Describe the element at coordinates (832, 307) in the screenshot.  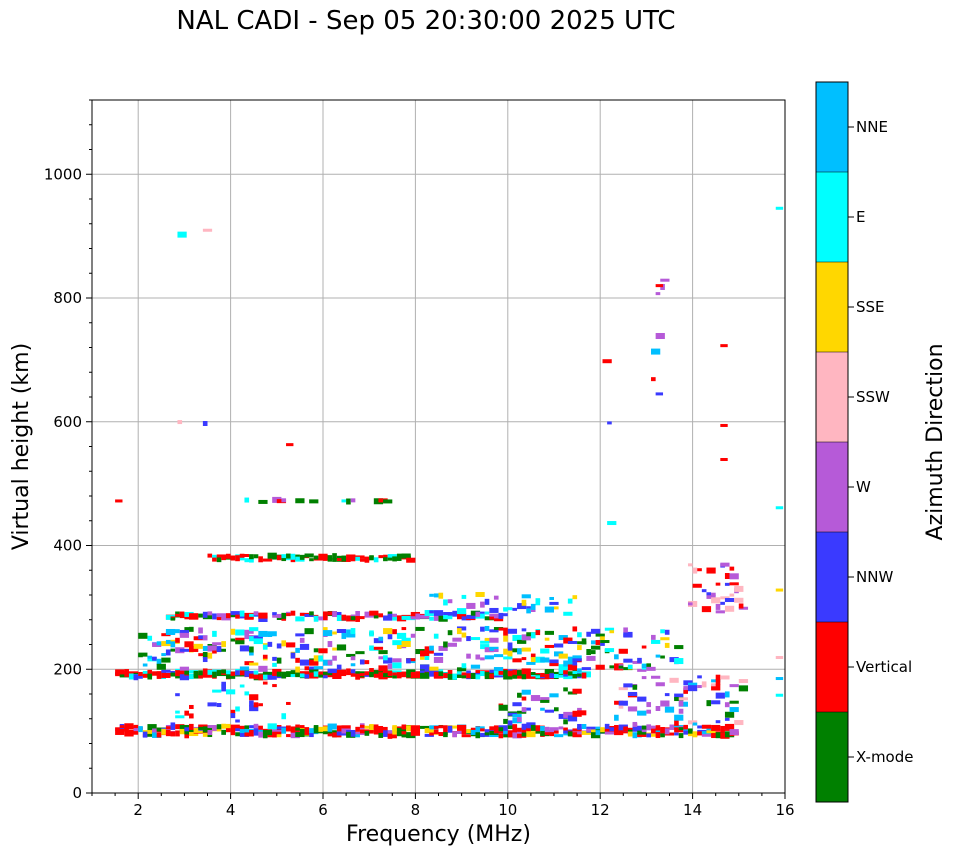
I see `colorbar-segment` at that location.